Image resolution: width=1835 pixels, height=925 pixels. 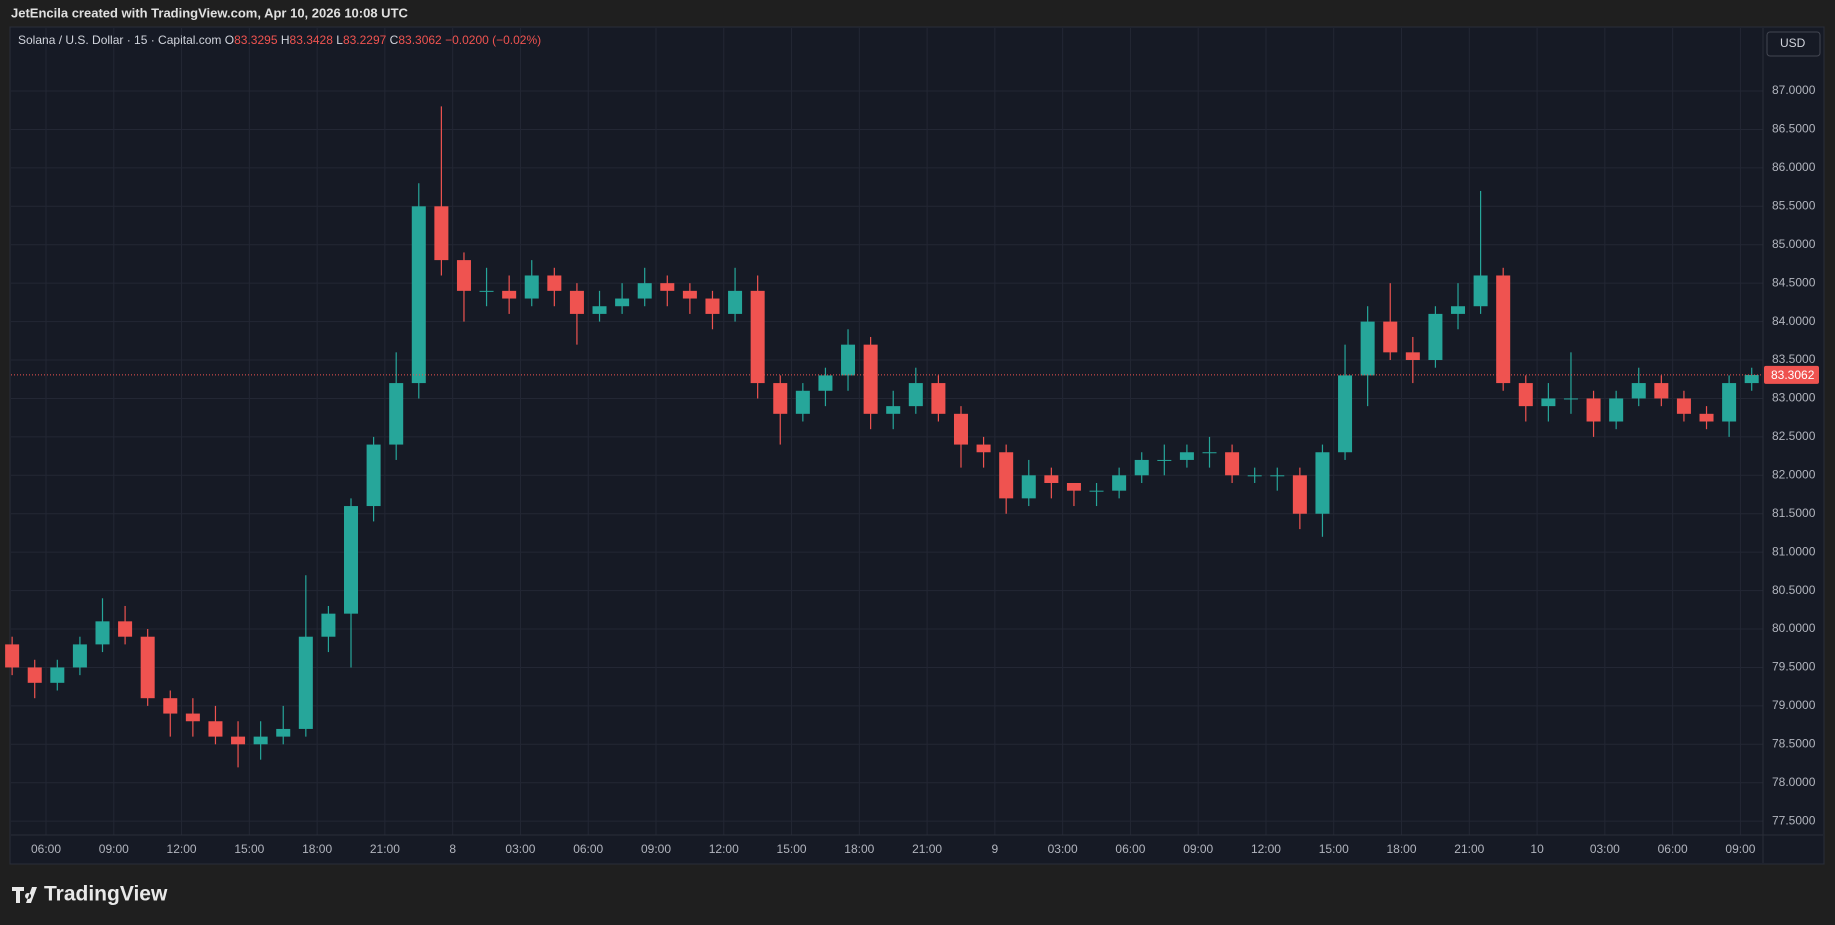 I want to click on last-price-box, so click(x=1791, y=374).